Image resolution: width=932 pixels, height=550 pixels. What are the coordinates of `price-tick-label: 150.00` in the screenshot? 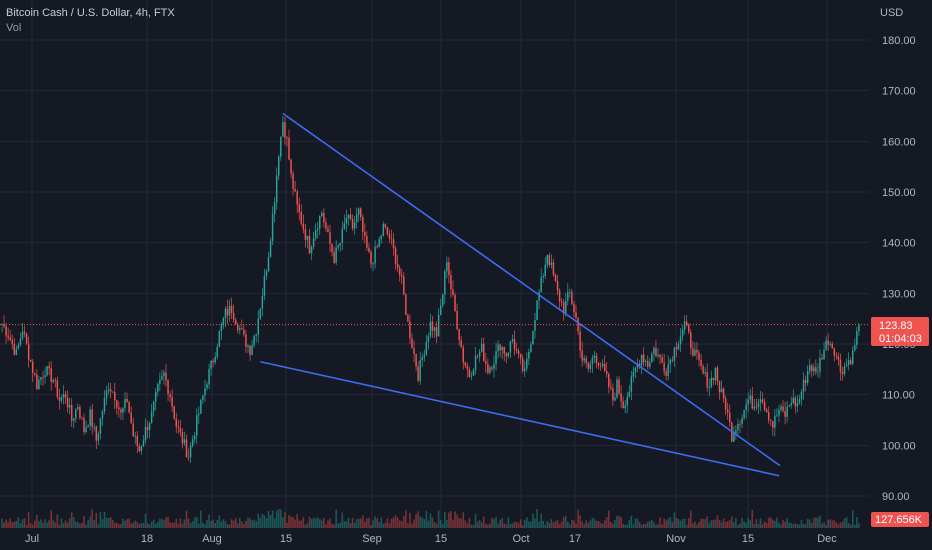 It's located at (899, 193).